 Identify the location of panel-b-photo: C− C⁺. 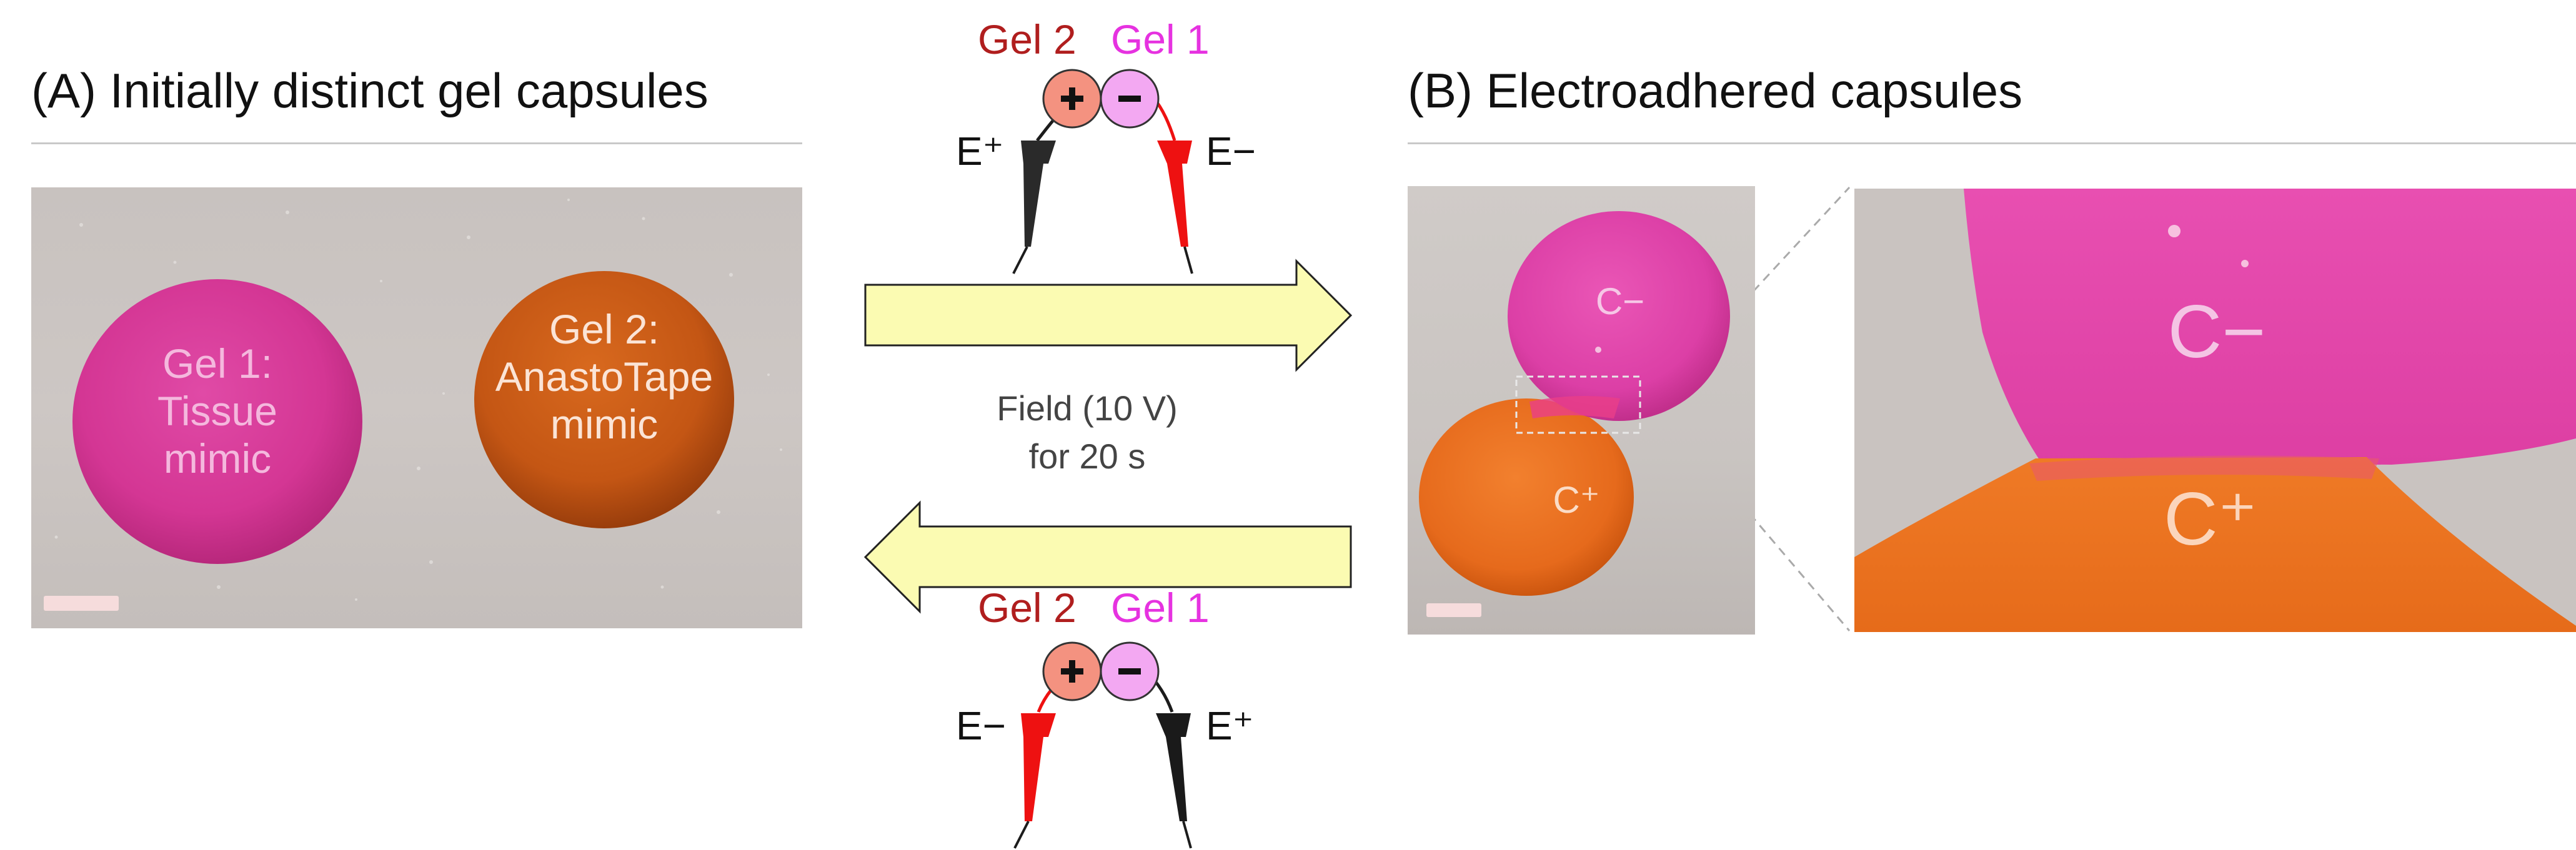
(1582, 410).